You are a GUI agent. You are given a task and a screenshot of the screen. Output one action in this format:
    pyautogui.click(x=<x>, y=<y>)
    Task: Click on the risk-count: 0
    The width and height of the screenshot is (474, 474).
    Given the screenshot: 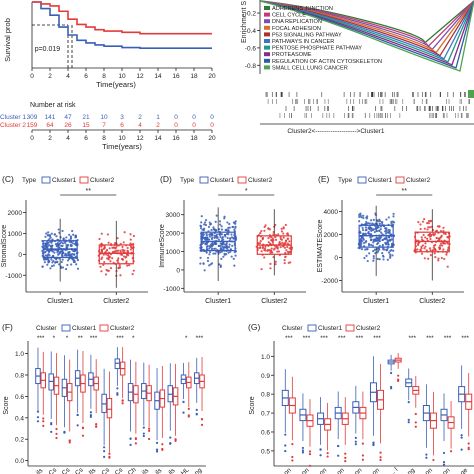 What is the action you would take?
    pyautogui.click(x=194, y=125)
    